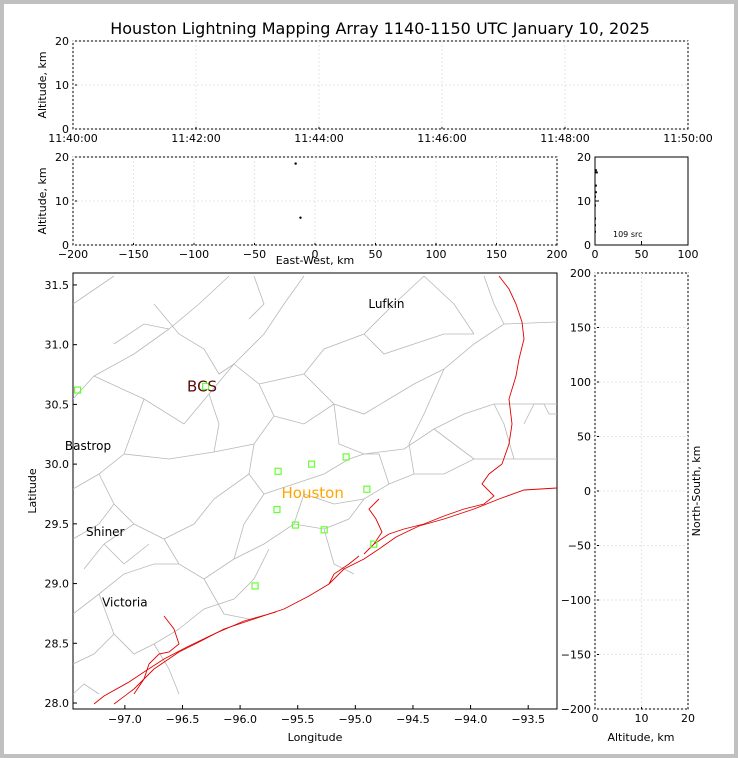 This screenshot has width=738, height=758. What do you see at coordinates (642, 718) in the screenshot?
I see `ns-height-xtick-label: 10` at bounding box center [642, 718].